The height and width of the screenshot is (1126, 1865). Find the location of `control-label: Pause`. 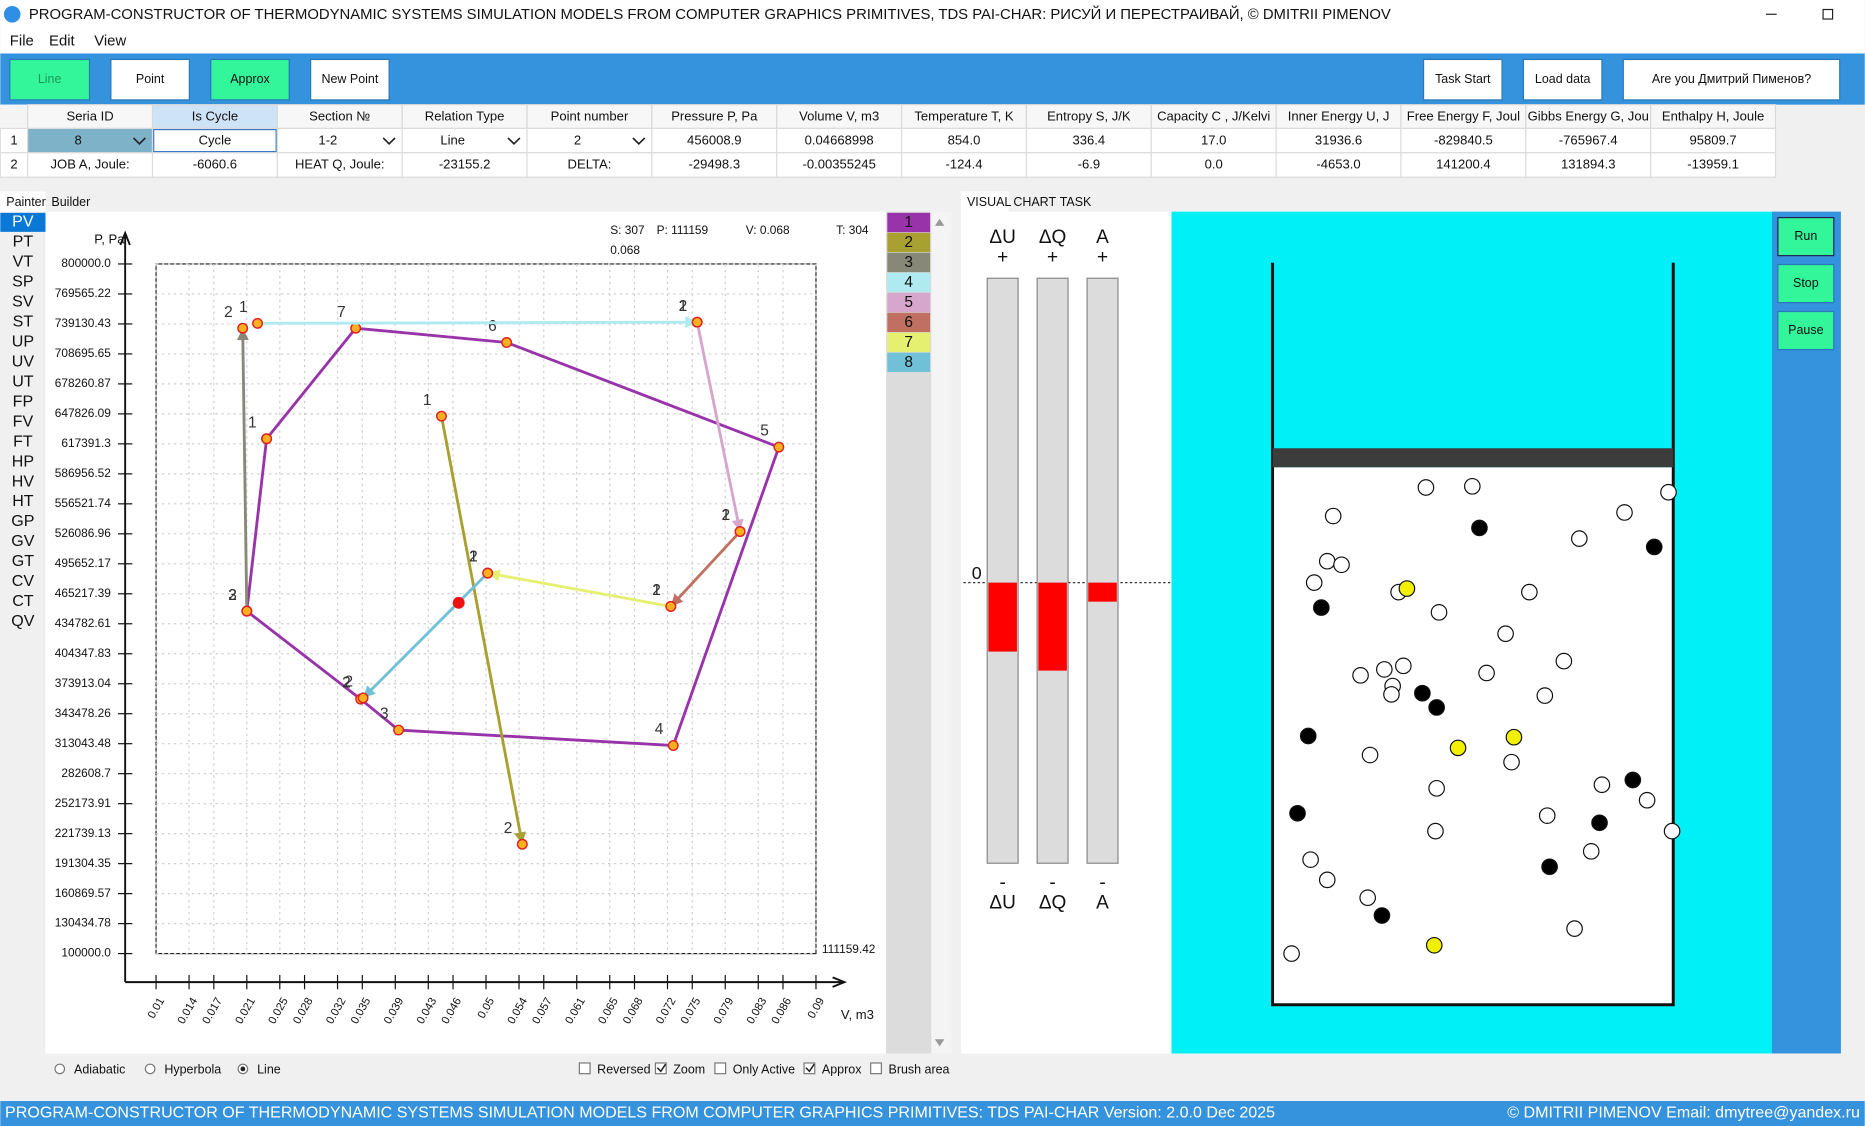

control-label: Pause is located at coordinates (1805, 330).